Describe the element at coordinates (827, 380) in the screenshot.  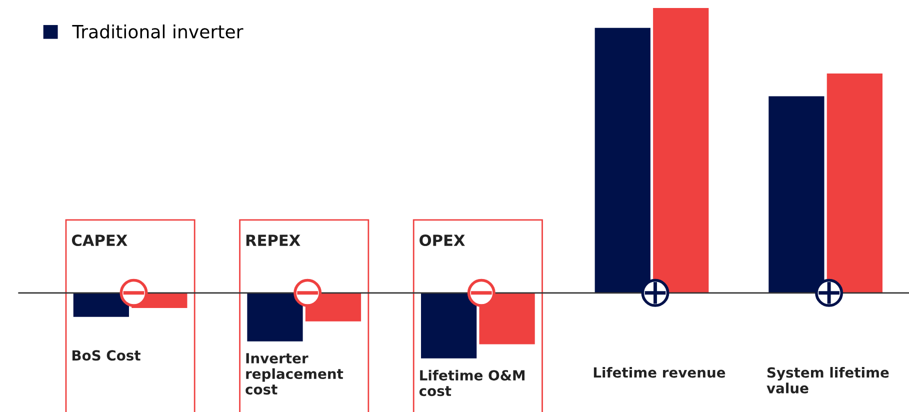
I see `x-tick-label: System lifetime value` at that location.